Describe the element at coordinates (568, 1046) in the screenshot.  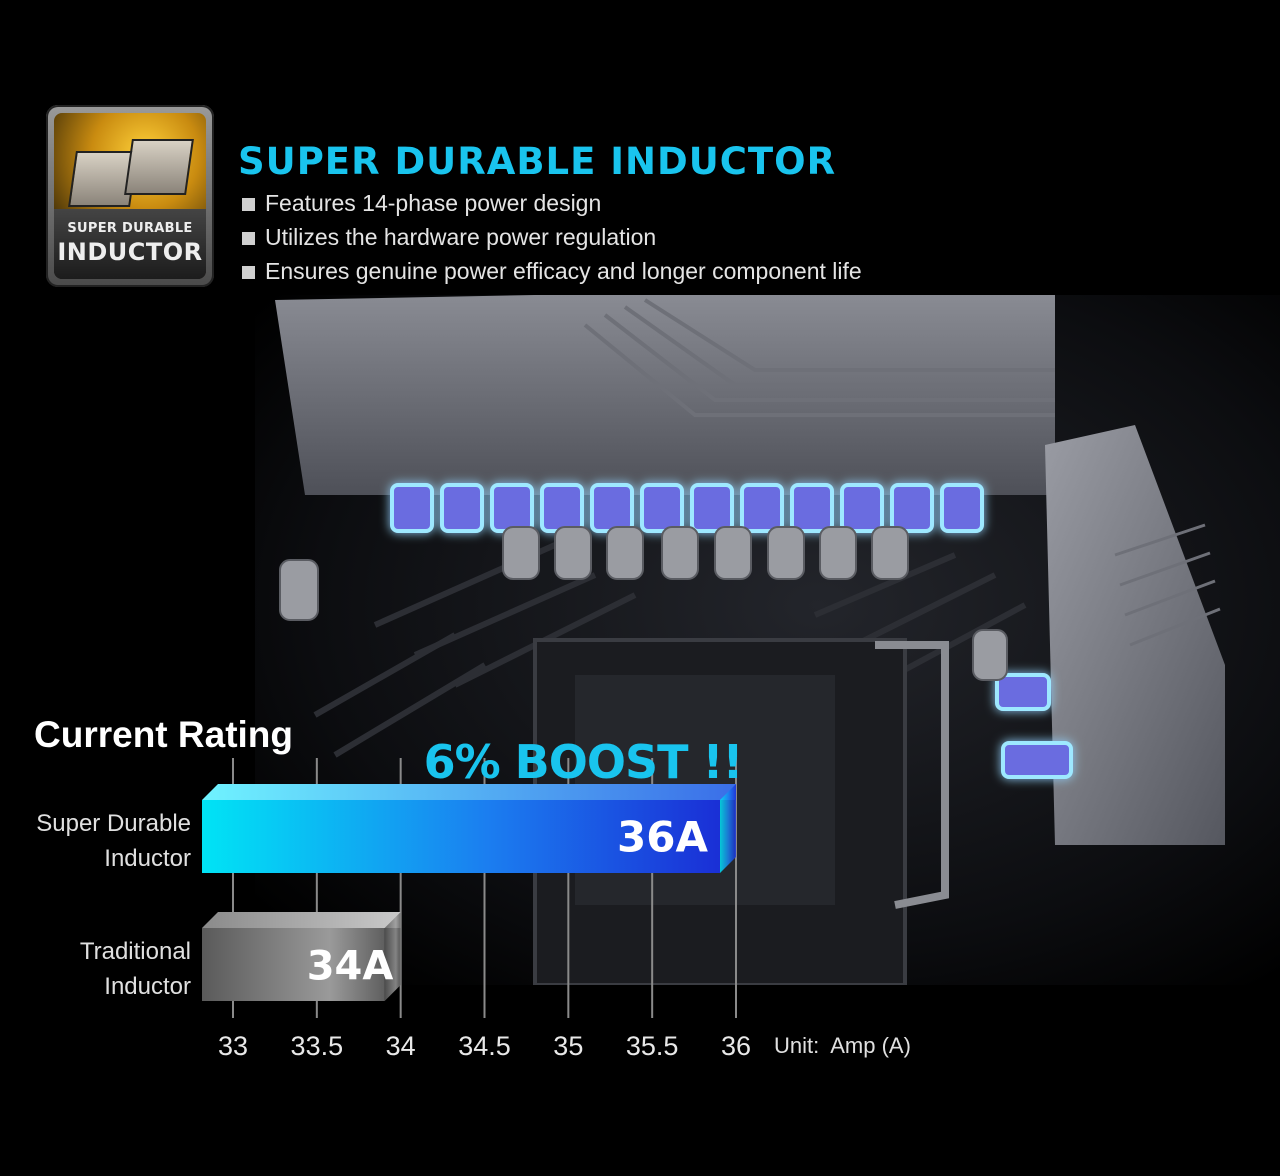
I see `x-tick-label: 35` at that location.